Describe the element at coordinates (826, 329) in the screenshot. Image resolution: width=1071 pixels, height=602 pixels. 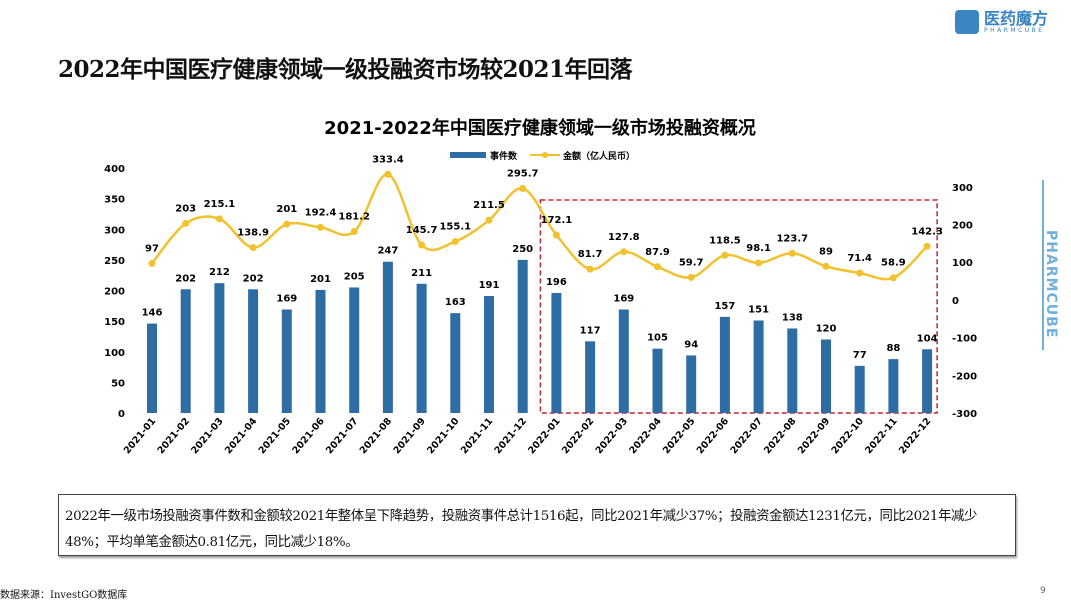
I see `bar-label: 120` at that location.